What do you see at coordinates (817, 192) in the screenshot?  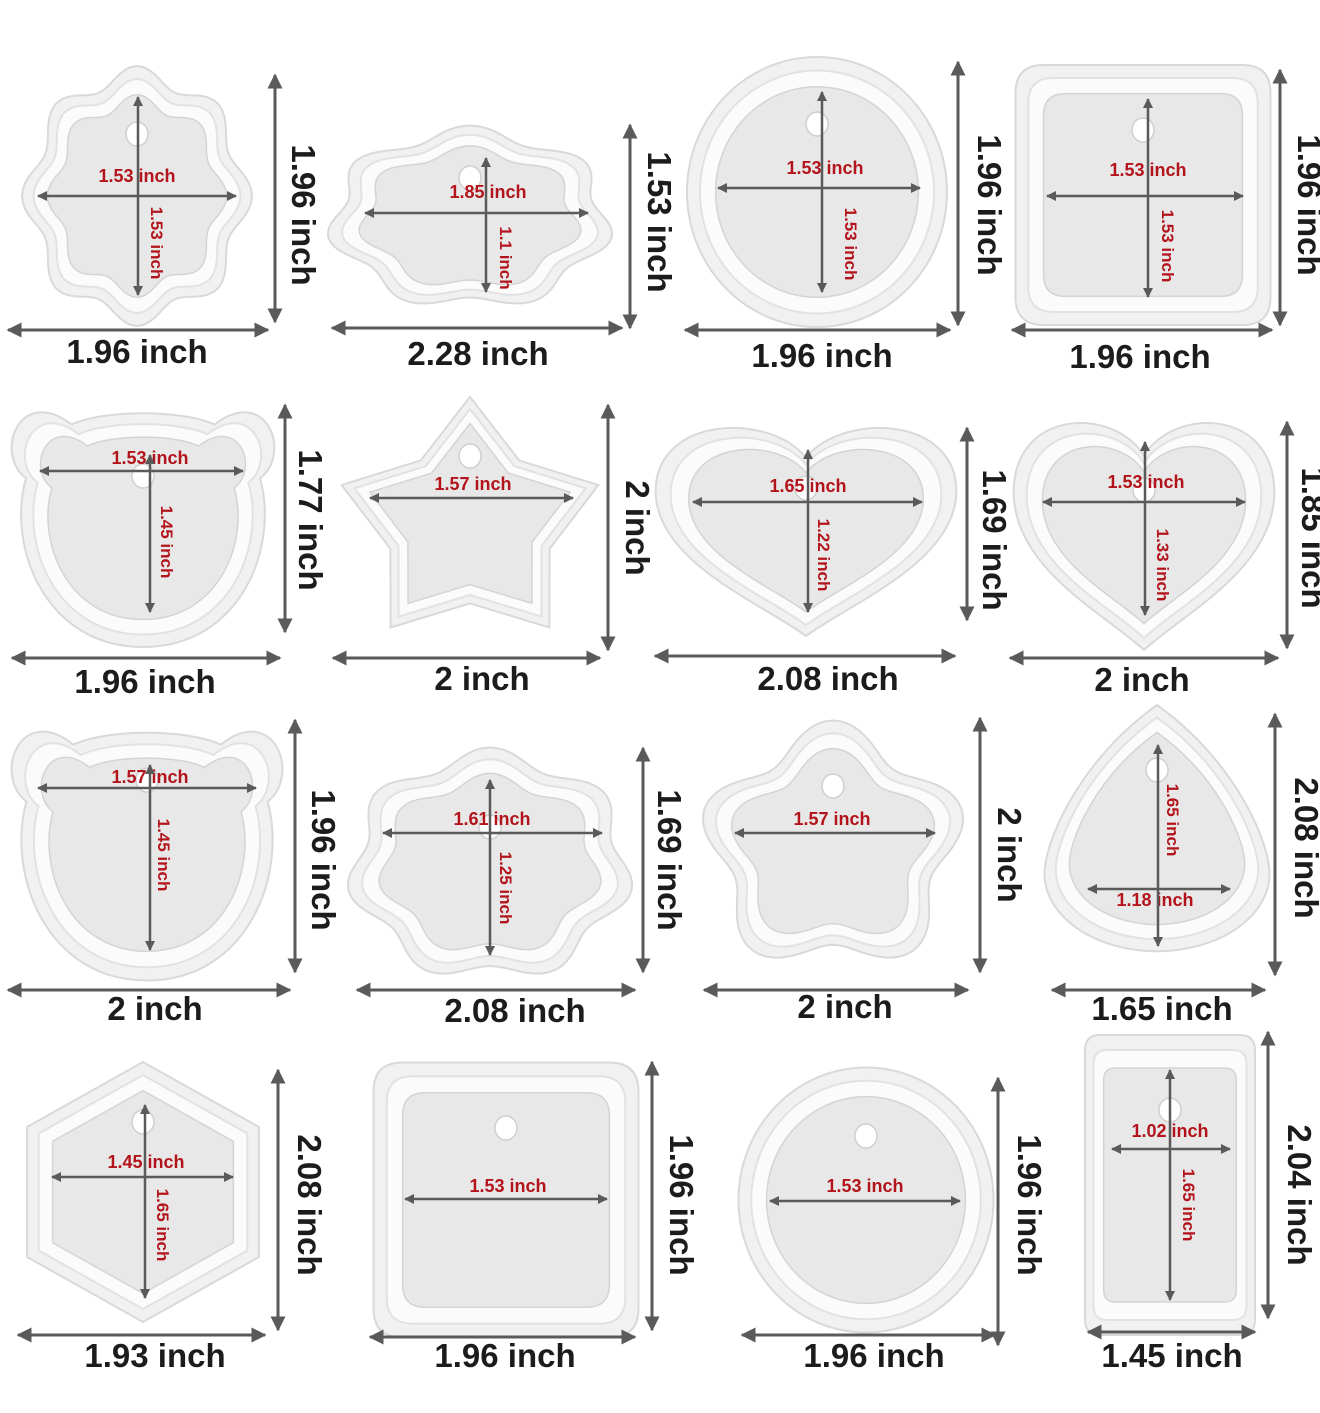 I see `mold-round-scalloped` at bounding box center [817, 192].